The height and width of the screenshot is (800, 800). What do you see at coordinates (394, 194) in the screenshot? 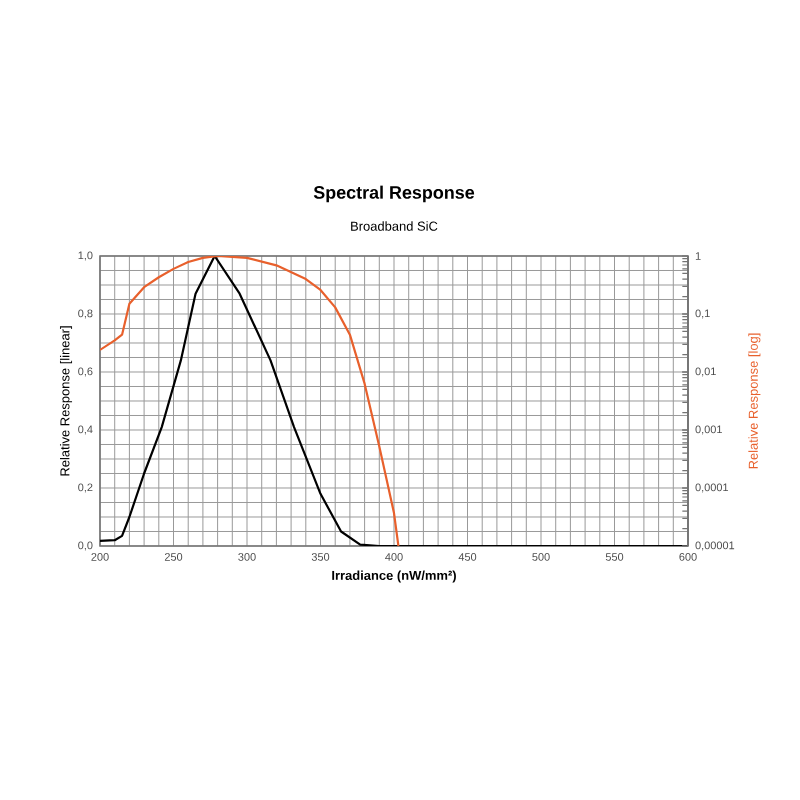
I see `chart-title: Spectral Response` at bounding box center [394, 194].